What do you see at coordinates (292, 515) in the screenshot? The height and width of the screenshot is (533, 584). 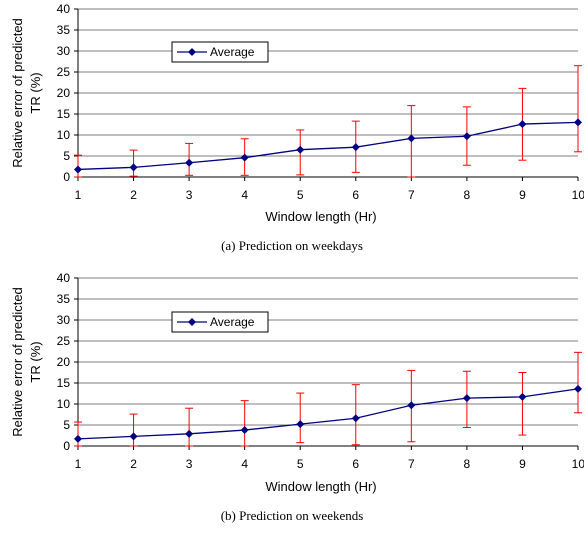 I see `chart-caption: (b) Prediction on weekends` at bounding box center [292, 515].